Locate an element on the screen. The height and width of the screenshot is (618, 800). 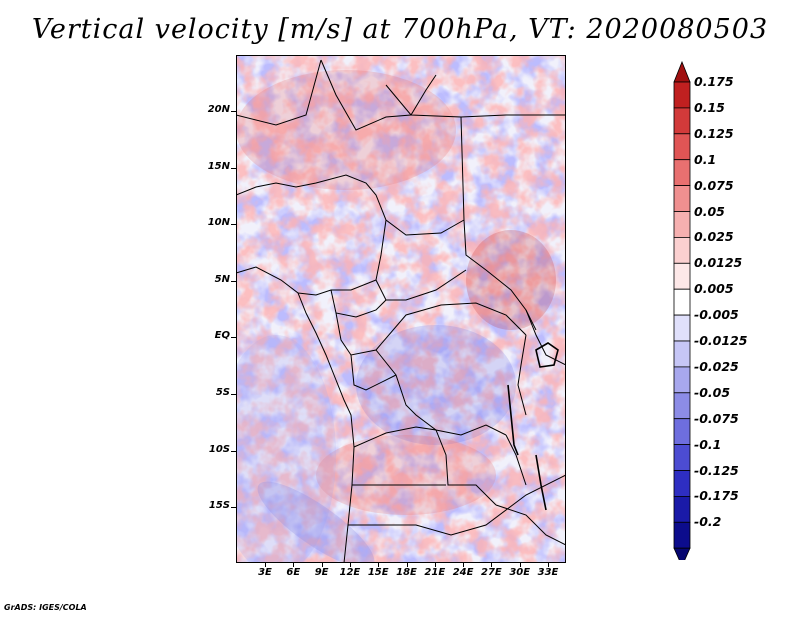
lakes is located at coordinates (533, 426).